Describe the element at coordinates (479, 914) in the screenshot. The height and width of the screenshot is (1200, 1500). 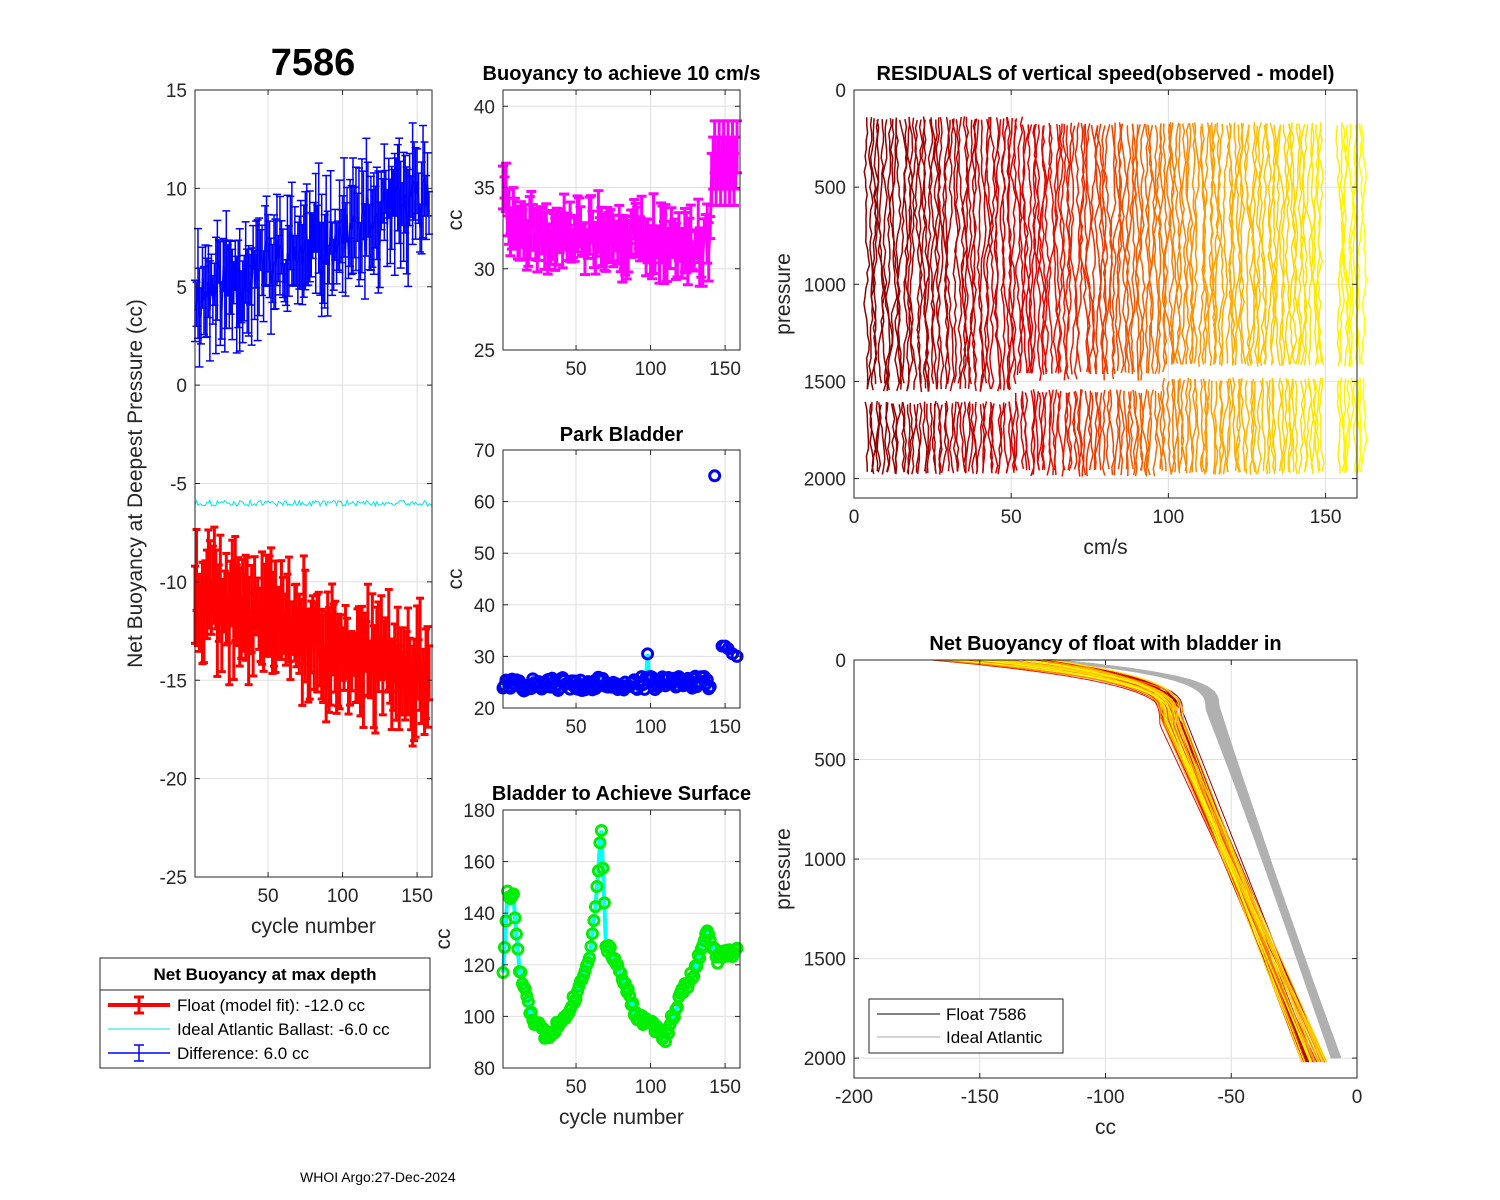
I see `y-tick-label-3: 140` at that location.